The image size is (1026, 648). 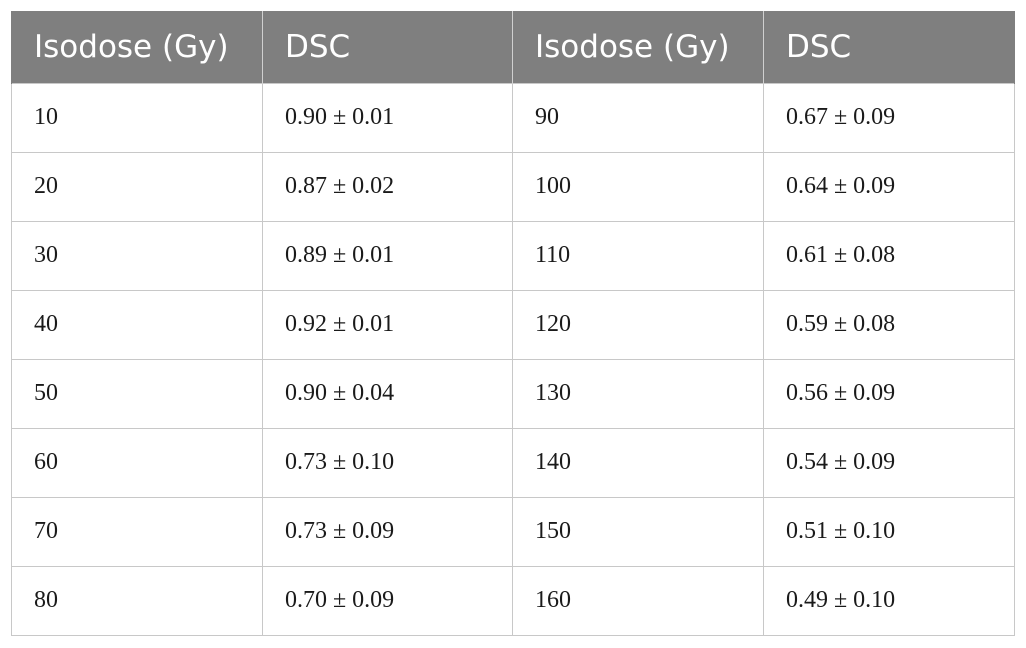 What do you see at coordinates (638, 186) in the screenshot?
I see `cell-isodose: 100` at bounding box center [638, 186].